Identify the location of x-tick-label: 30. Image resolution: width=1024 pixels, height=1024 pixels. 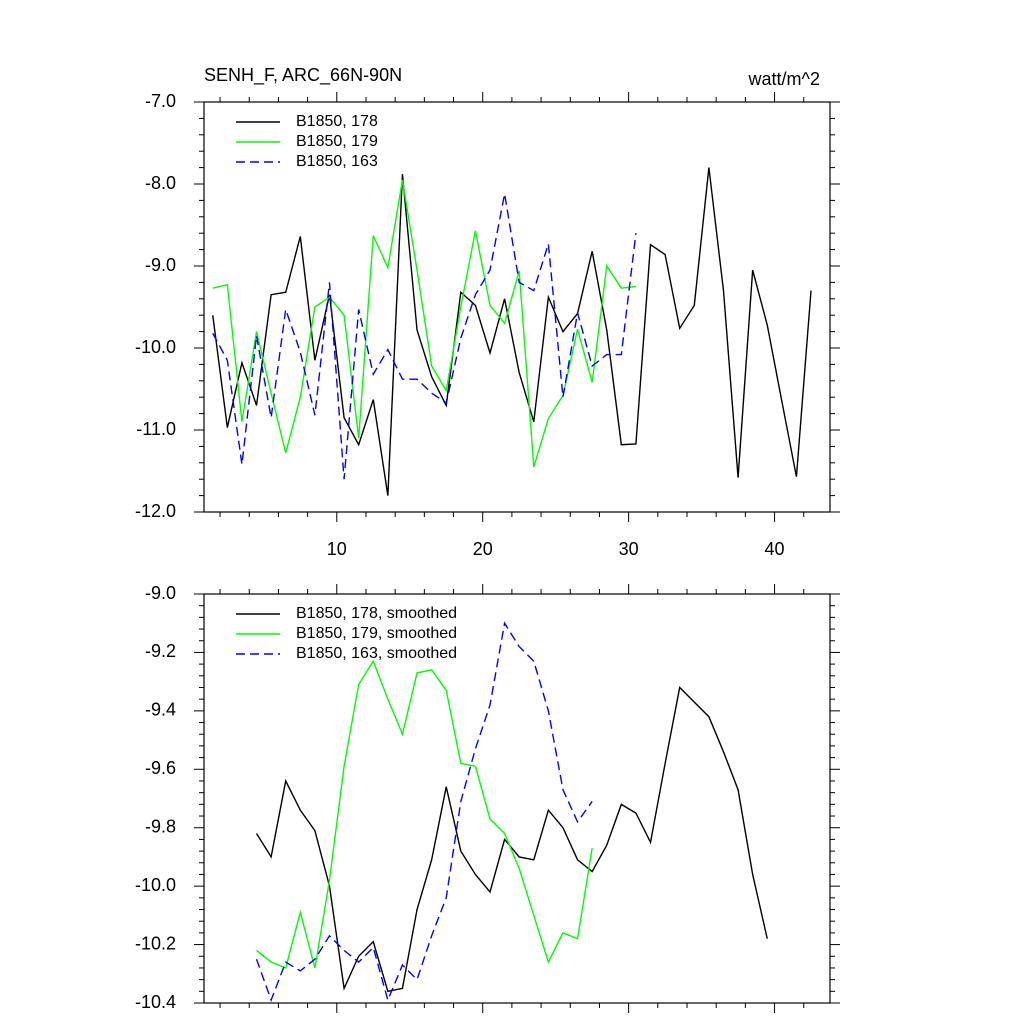
(629, 549).